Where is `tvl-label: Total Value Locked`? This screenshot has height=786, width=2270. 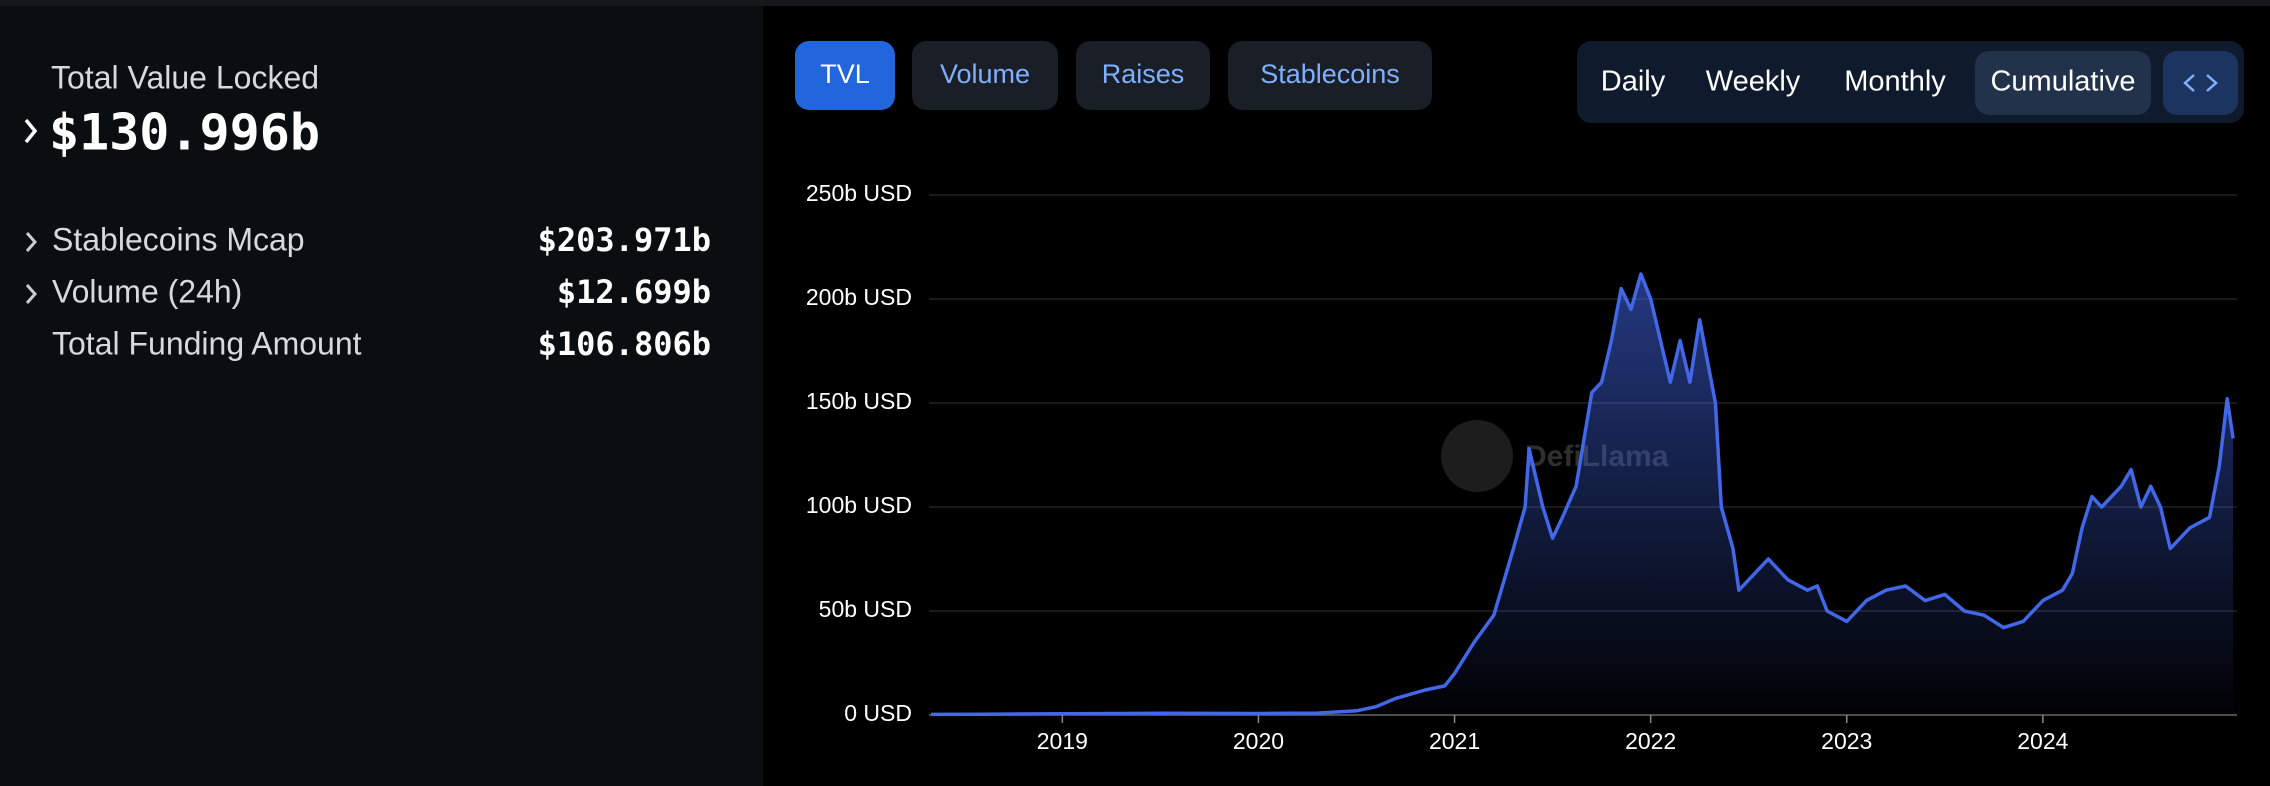
tvl-label: Total Value Locked is located at coordinates (185, 77).